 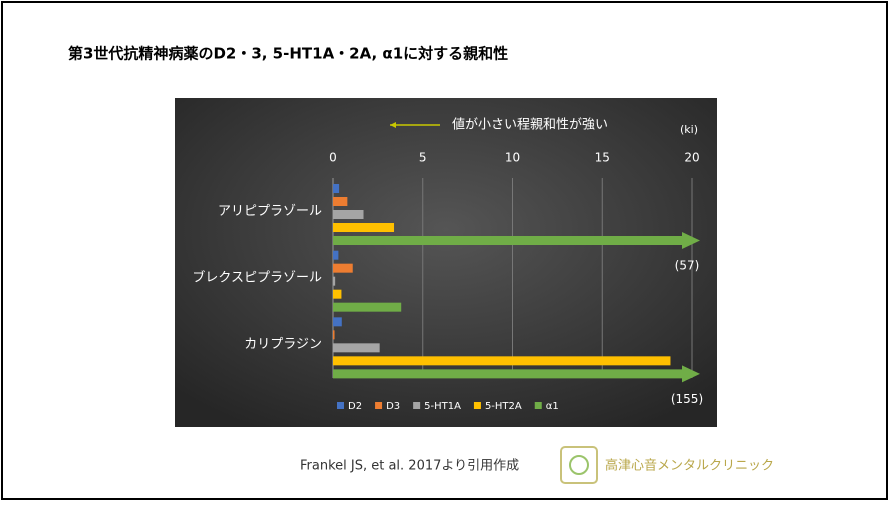 I want to click on citation: Frankel JS, et al. 2017より引用作成, so click(x=409, y=466).